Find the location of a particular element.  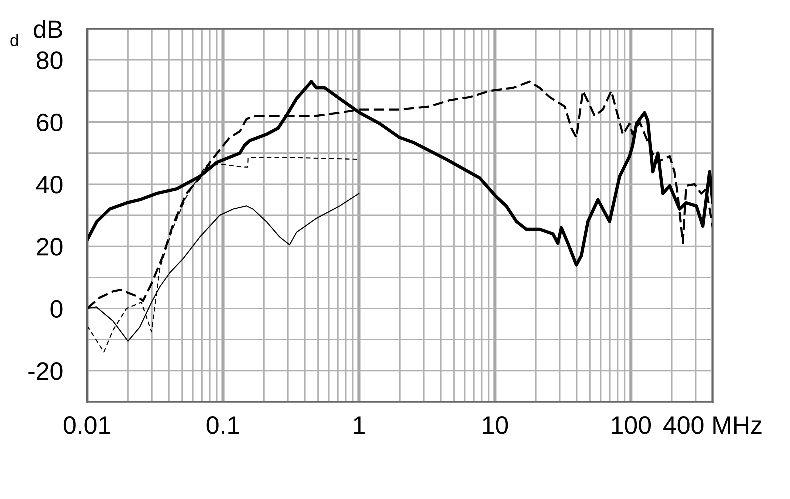

y-tick-label: 20 is located at coordinates (50, 247).